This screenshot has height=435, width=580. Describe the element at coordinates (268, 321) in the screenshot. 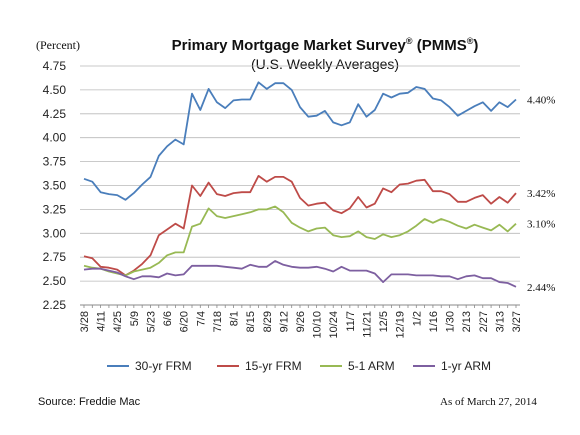

I see `x-tick-label: 8/29` at that location.